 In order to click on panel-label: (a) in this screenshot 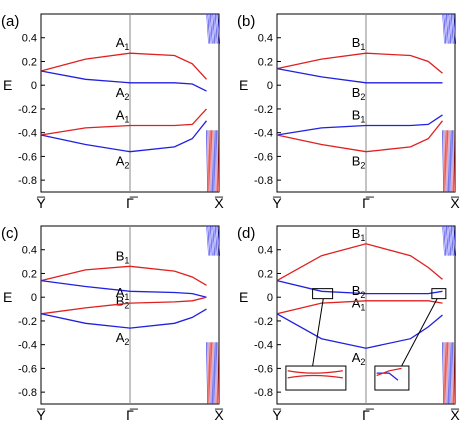, I will do `click(10, 21)`.